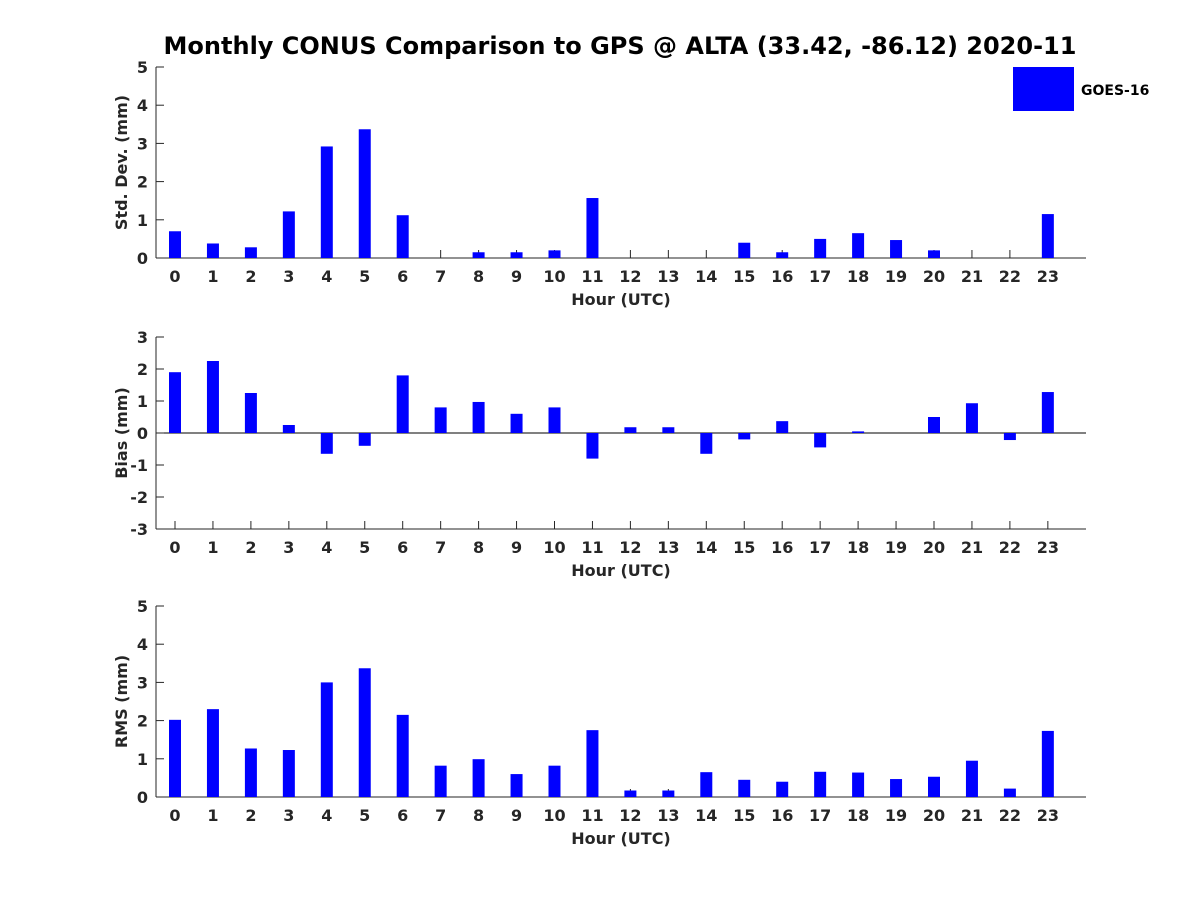 This screenshot has height=900, width=1200. I want to click on y-tick-label: -3, so click(139, 529).